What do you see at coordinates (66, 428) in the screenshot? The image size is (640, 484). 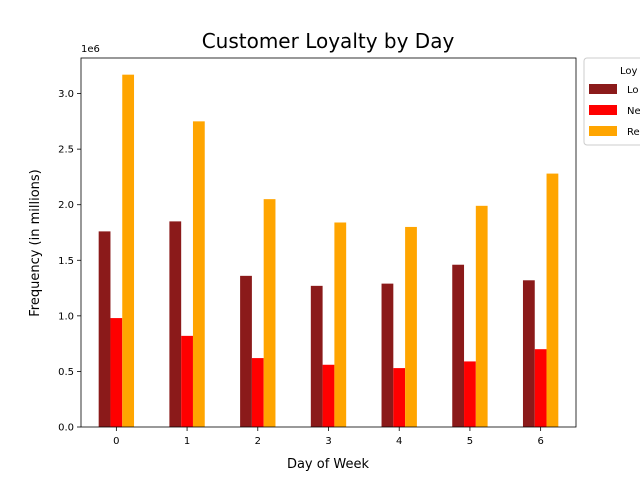 I see `y-tick-label: 0.0` at bounding box center [66, 428].